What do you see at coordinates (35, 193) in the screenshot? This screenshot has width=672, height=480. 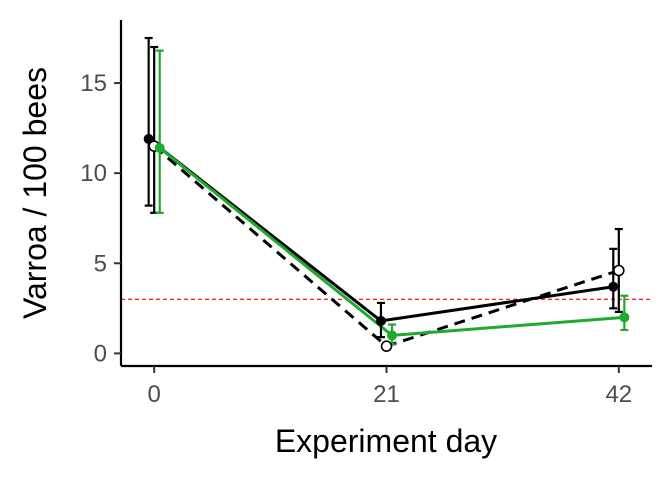 I see `y-axis-title: Varroa / 100 bees` at bounding box center [35, 193].